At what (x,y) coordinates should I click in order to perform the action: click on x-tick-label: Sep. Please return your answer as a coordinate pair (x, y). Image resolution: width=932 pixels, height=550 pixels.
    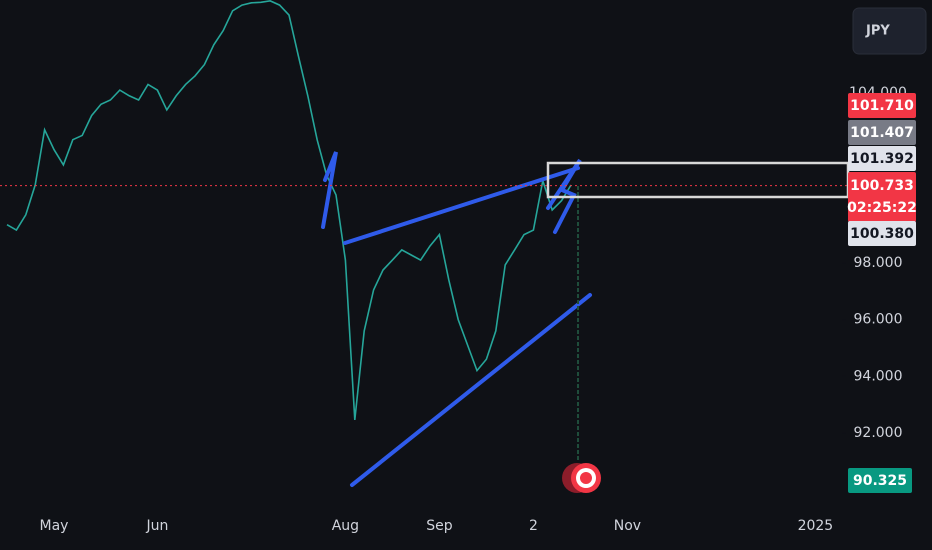
    Looking at the image, I should click on (439, 526).